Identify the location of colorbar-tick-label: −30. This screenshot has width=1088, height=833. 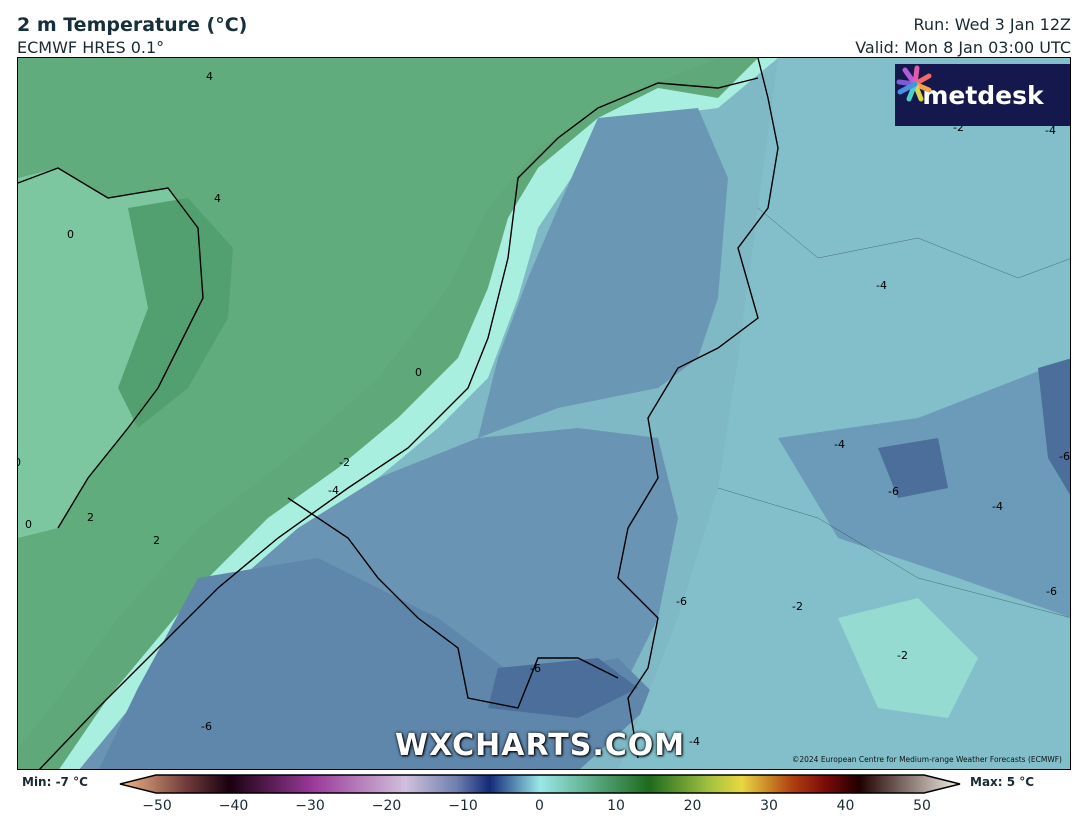
(310, 806).